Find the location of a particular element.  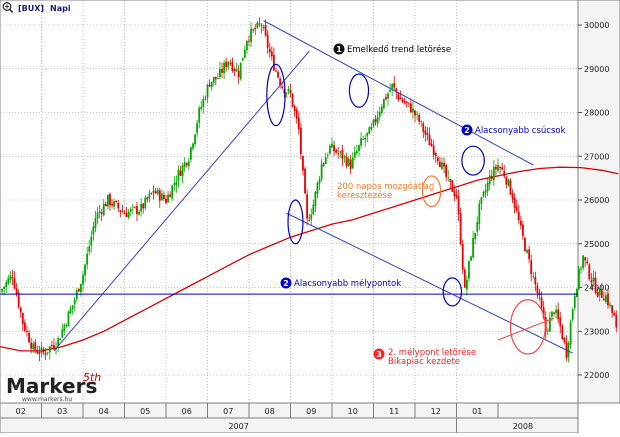

price-tick-label: 27000 is located at coordinates (596, 156).